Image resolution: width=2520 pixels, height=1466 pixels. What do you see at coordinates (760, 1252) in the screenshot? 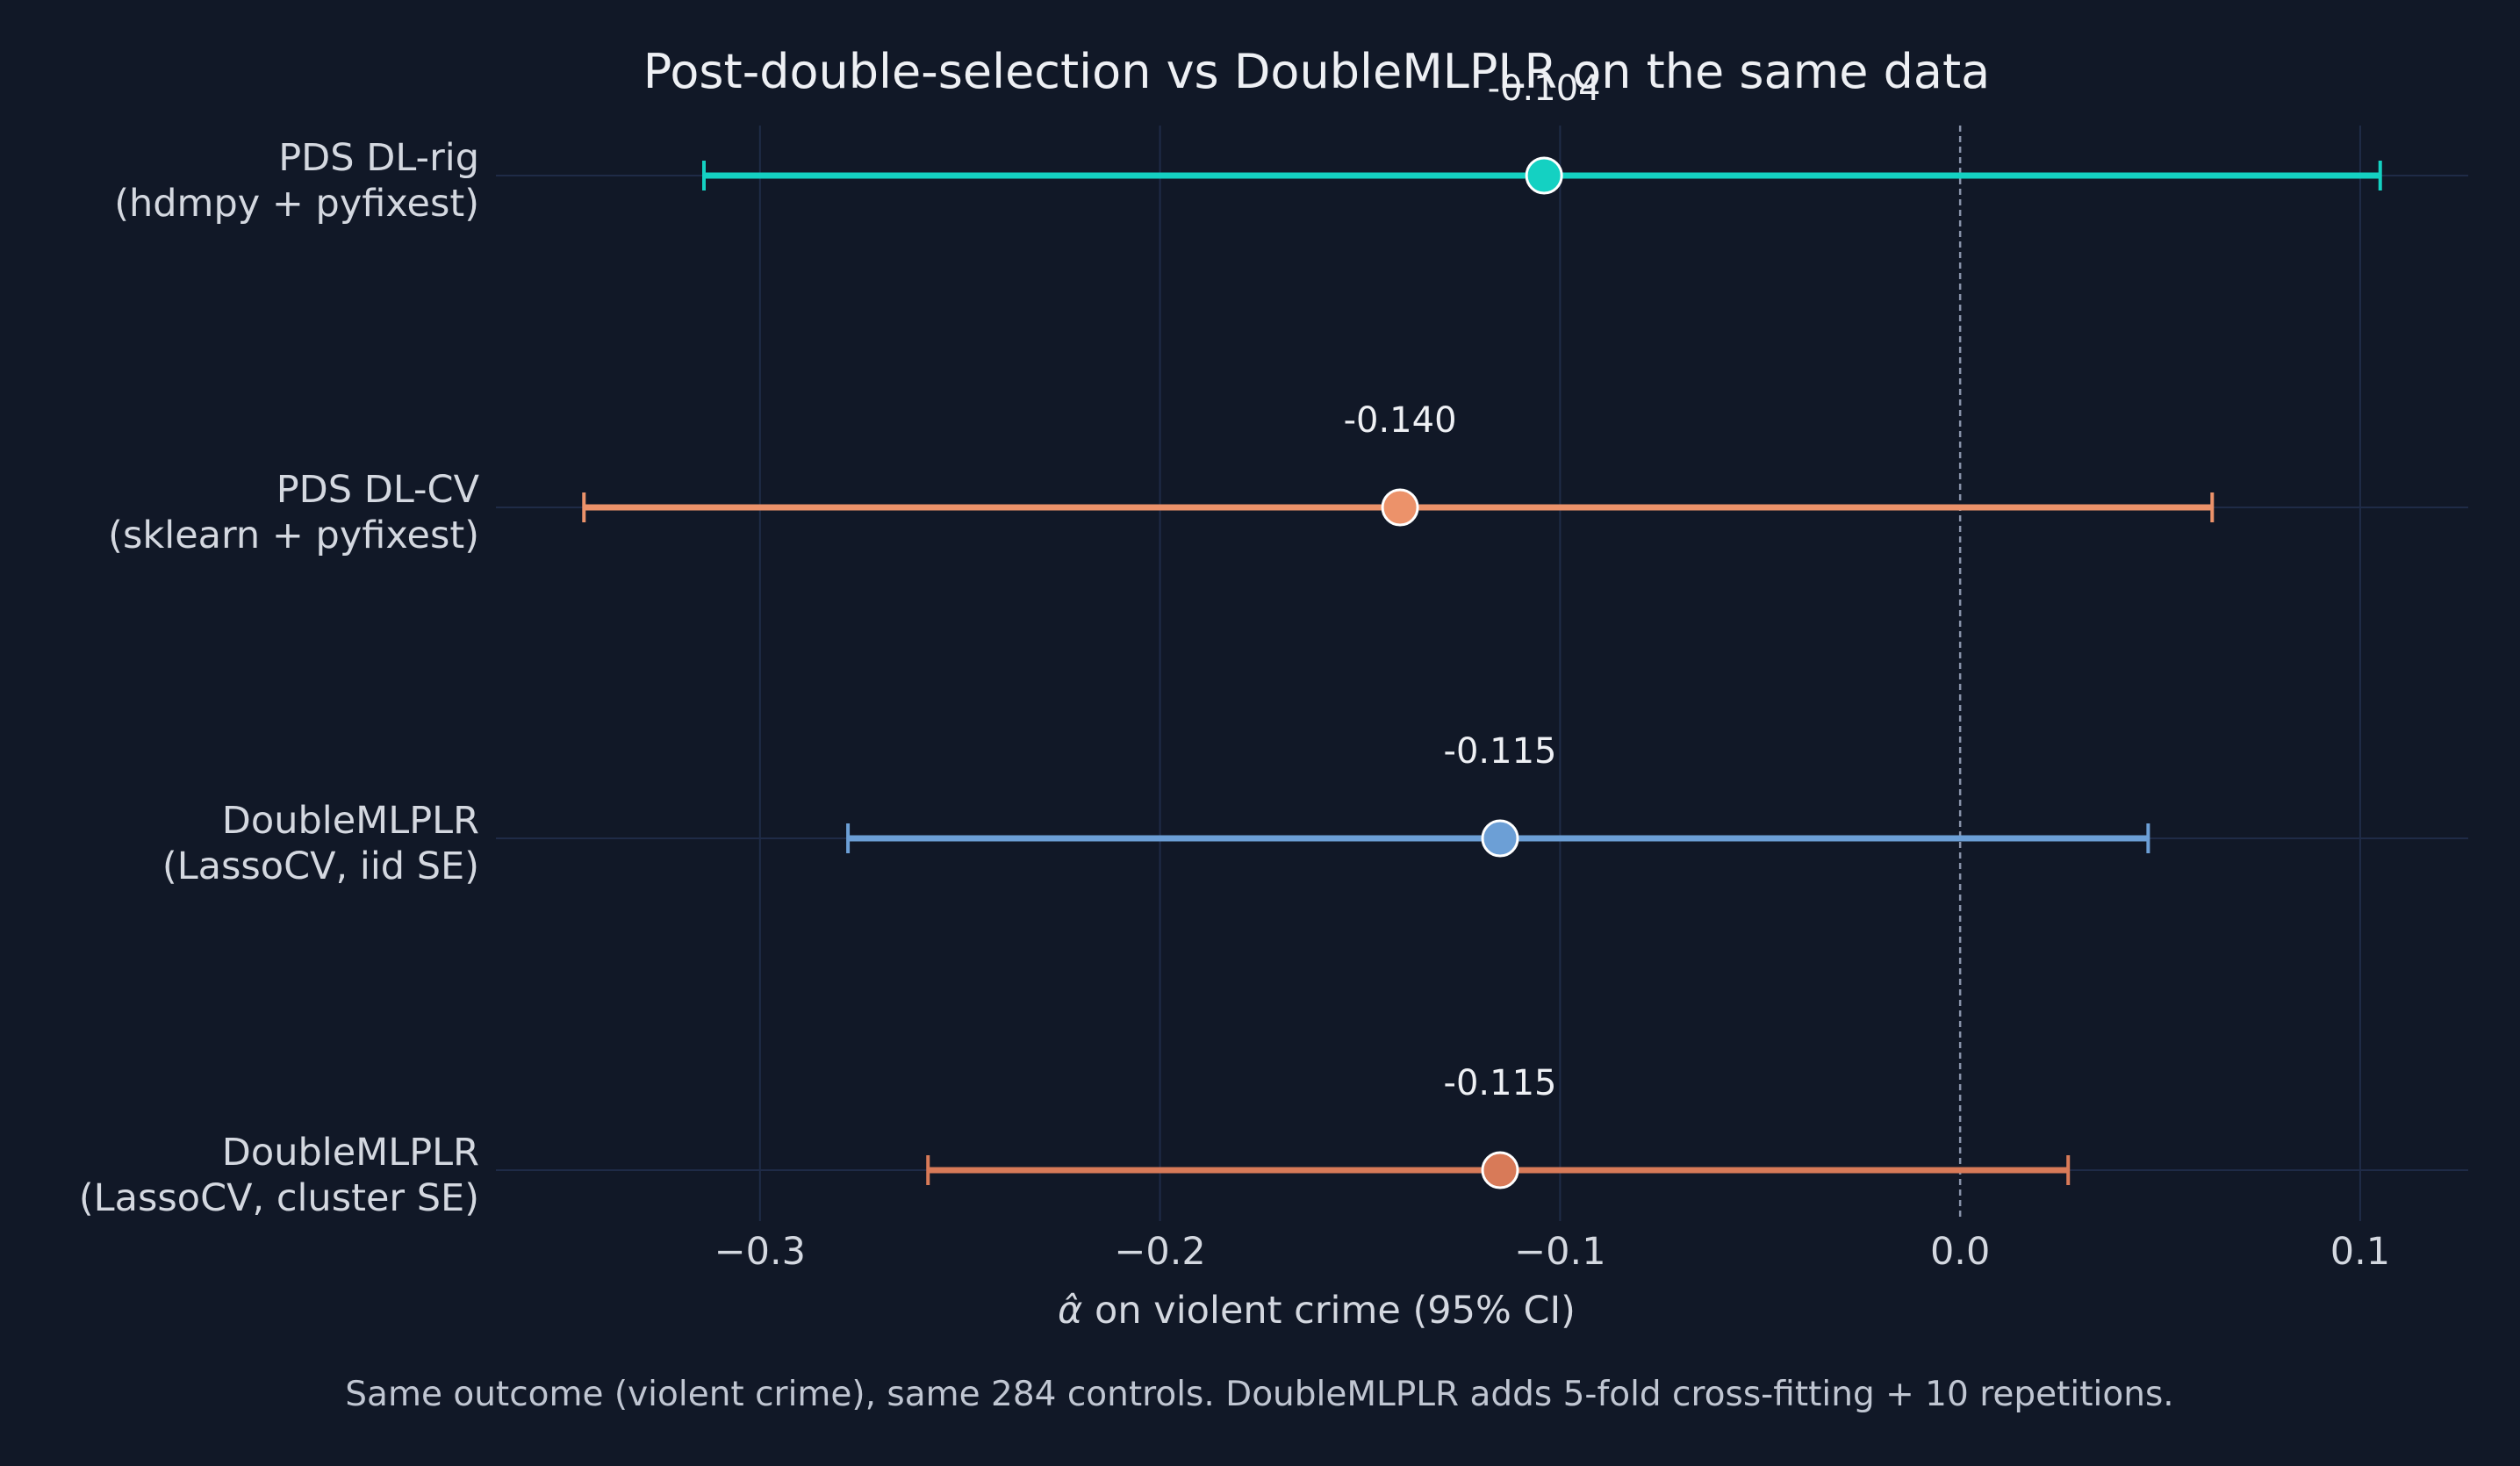
I see `x-tick-label: −0.3` at bounding box center [760, 1252].